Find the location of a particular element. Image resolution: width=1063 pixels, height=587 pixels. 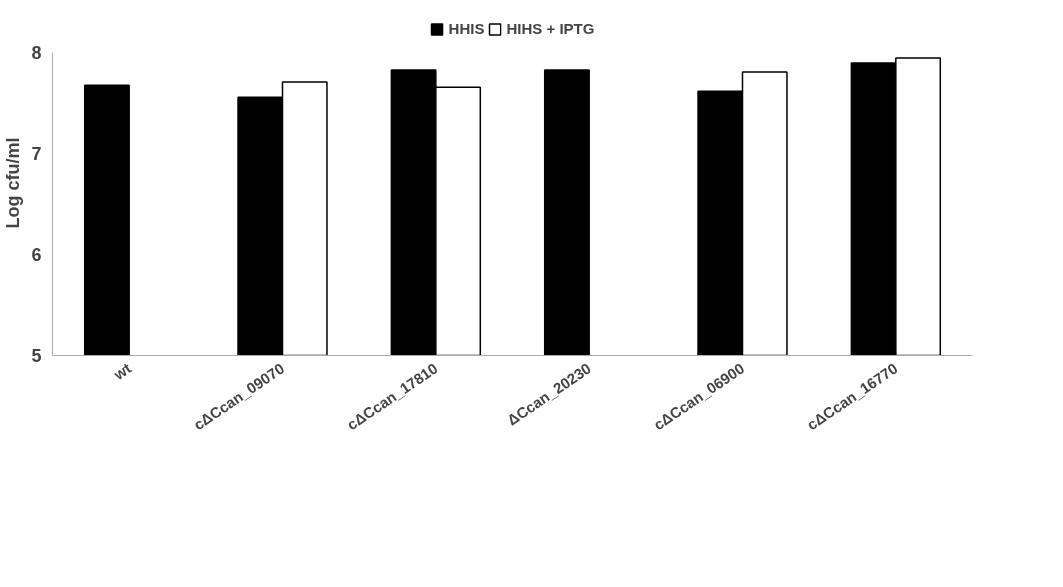

x-tick-label: wt is located at coordinates (121, 371).